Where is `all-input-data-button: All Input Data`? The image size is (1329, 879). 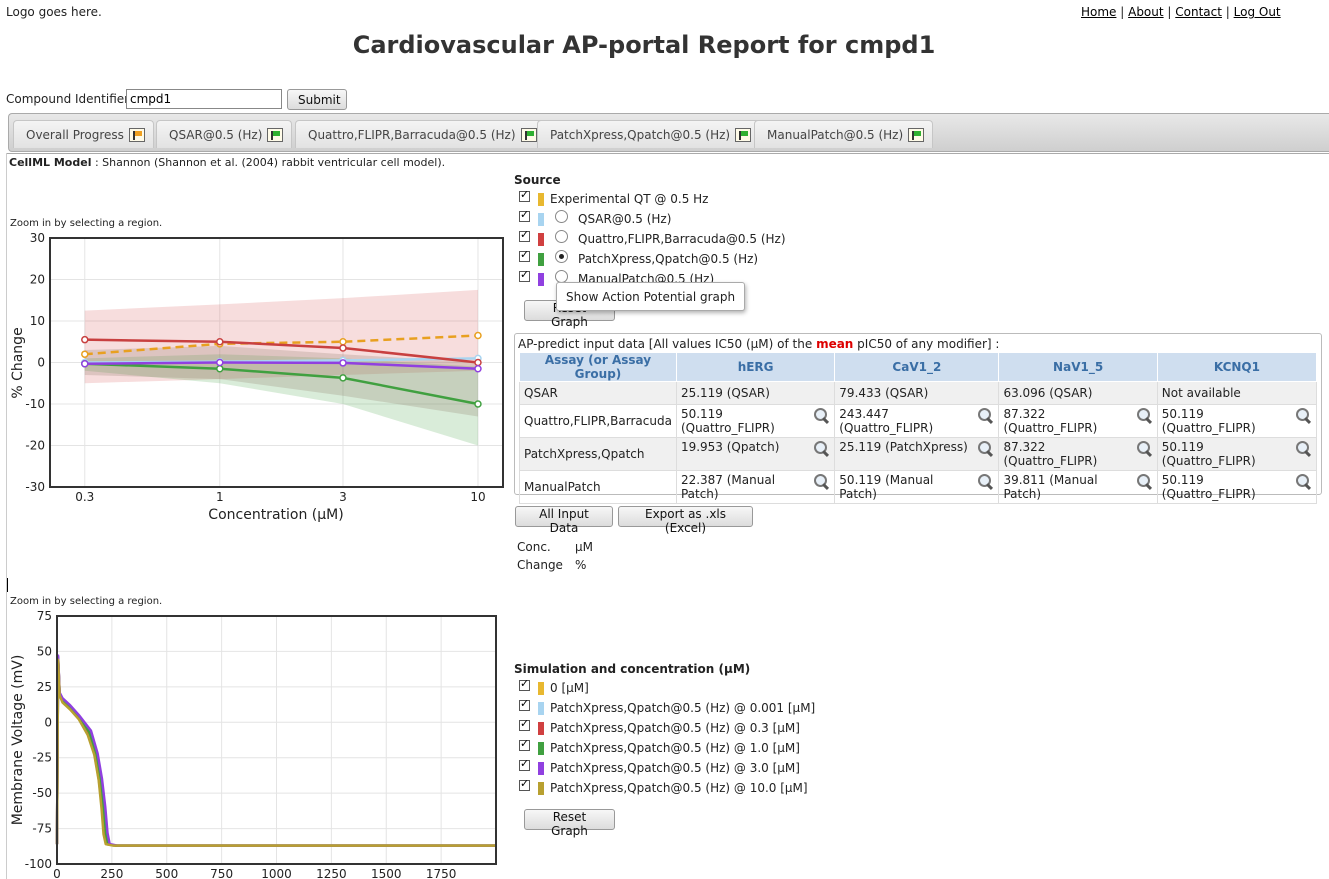 all-input-data-button: All Input Data is located at coordinates (564, 520).